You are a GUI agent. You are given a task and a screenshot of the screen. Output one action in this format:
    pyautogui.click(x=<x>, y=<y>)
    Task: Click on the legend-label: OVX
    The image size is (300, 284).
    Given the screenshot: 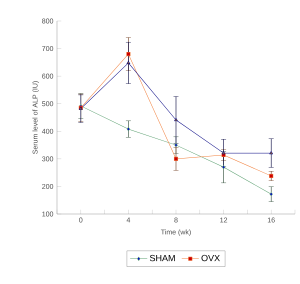 What is the action you would take?
    pyautogui.click(x=210, y=258)
    